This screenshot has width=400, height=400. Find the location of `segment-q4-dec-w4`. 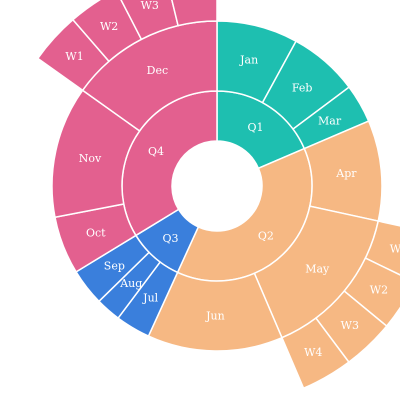

segment-q4-dec-w4 is located at coordinates (191, 13).